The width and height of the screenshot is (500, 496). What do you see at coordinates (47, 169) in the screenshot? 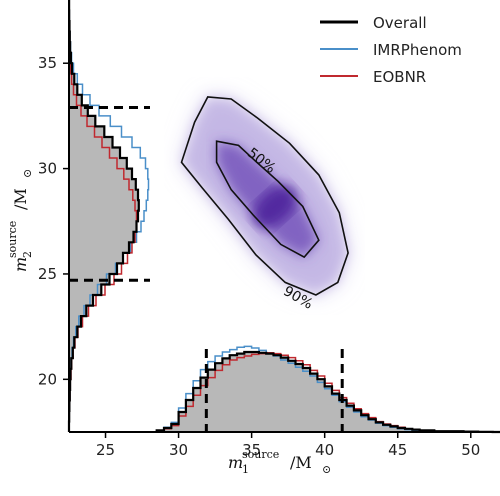
I see `y-tick-label-30: 30` at bounding box center [47, 169].